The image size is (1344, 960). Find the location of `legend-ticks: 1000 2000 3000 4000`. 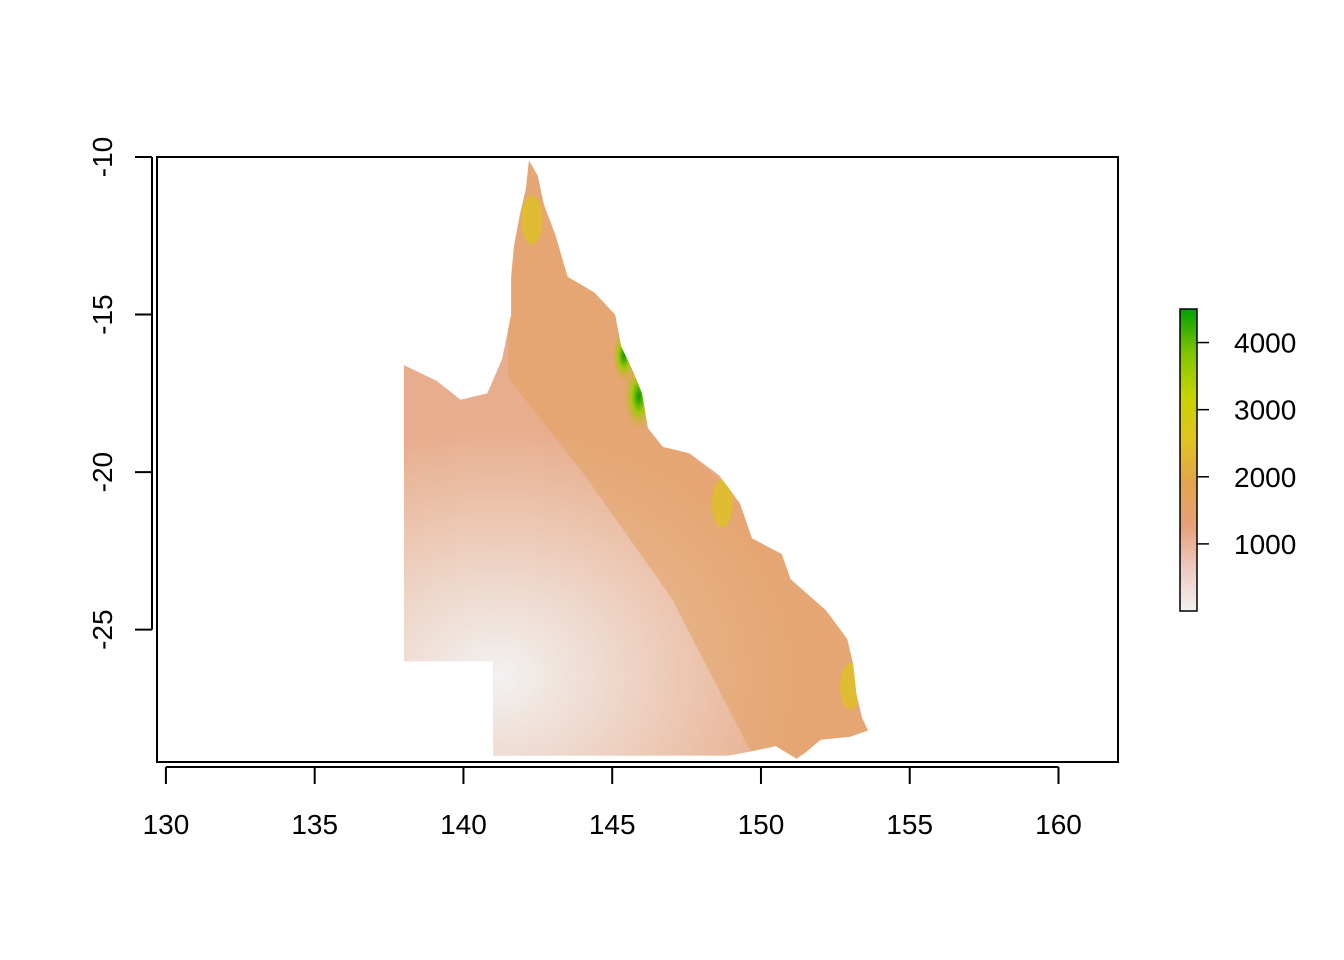

legend-ticks: 1000 2000 3000 4000 is located at coordinates (1246, 444).